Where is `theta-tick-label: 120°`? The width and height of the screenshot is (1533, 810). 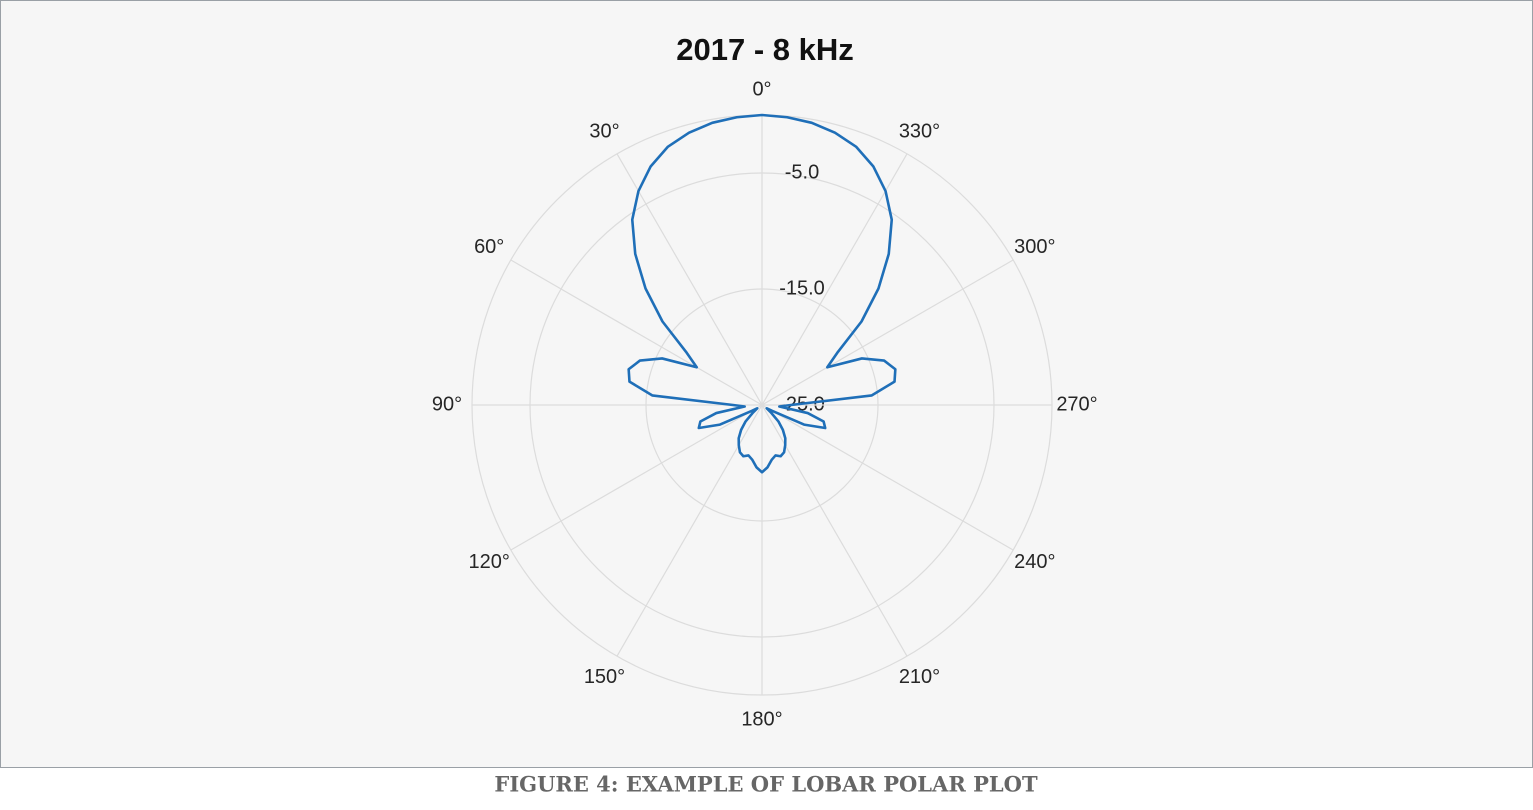 theta-tick-label: 120° is located at coordinates (489, 562).